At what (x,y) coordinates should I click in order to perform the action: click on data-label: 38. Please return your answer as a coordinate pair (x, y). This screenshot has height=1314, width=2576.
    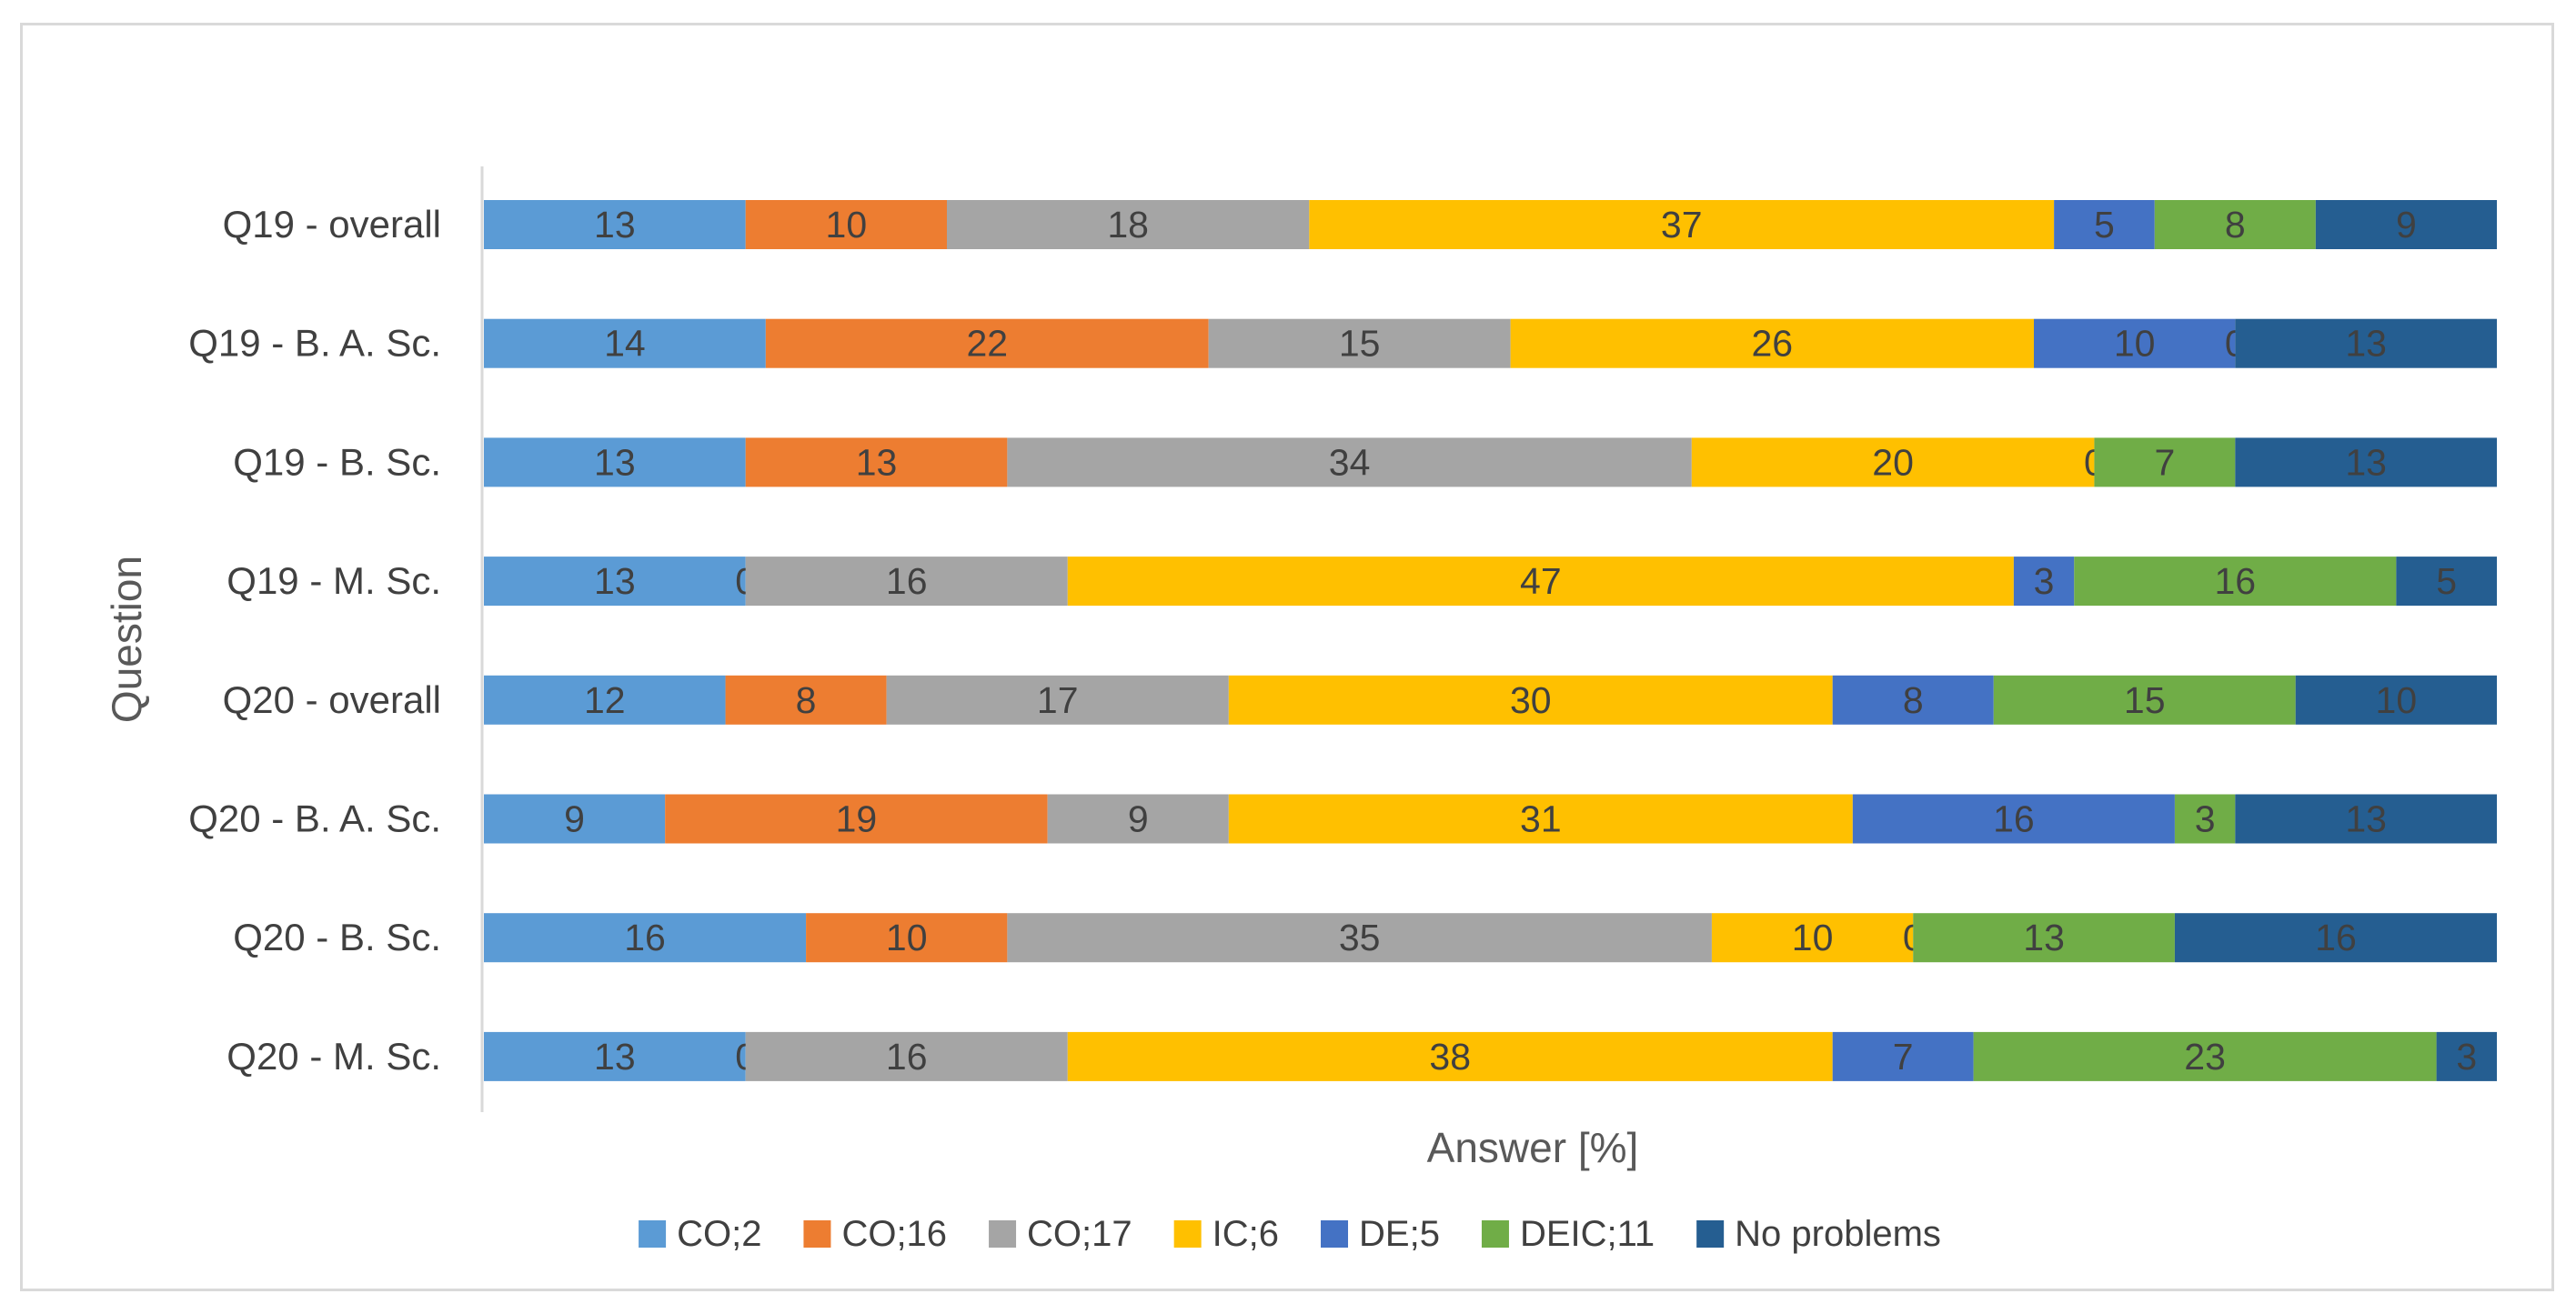
    Looking at the image, I should click on (1450, 1057).